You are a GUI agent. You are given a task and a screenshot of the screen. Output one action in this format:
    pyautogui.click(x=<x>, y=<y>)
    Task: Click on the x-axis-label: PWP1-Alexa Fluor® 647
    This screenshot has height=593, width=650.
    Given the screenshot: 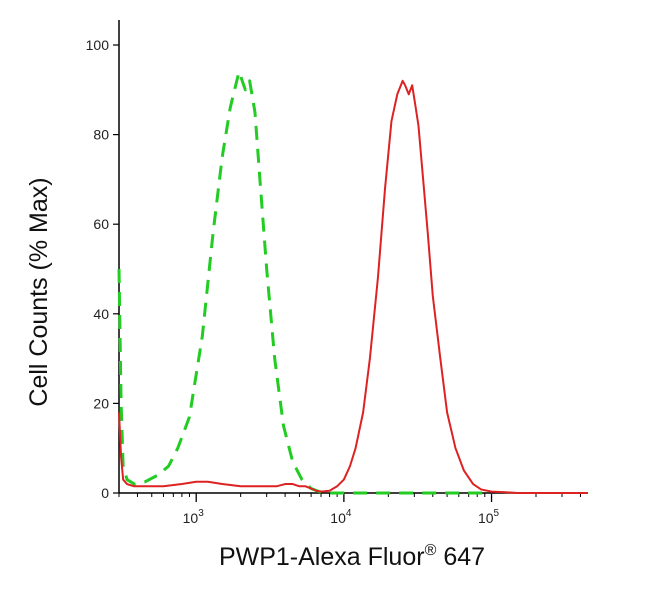 What is the action you would take?
    pyautogui.click(x=352, y=556)
    